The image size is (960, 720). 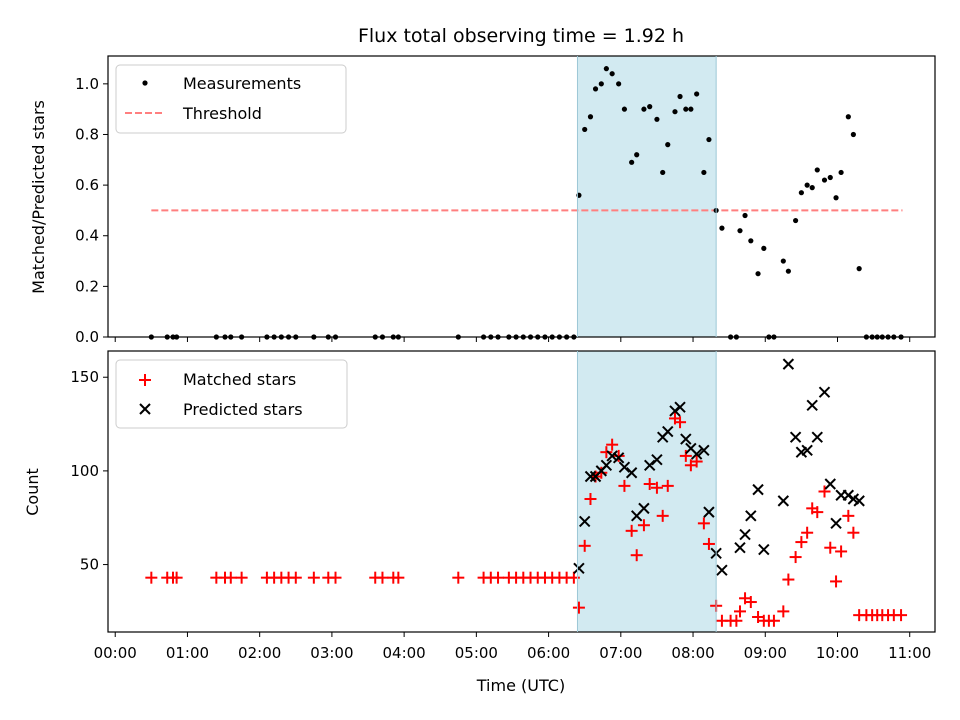 What do you see at coordinates (115, 653) in the screenshot?
I see `x-tick-label: 00:00` at bounding box center [115, 653].